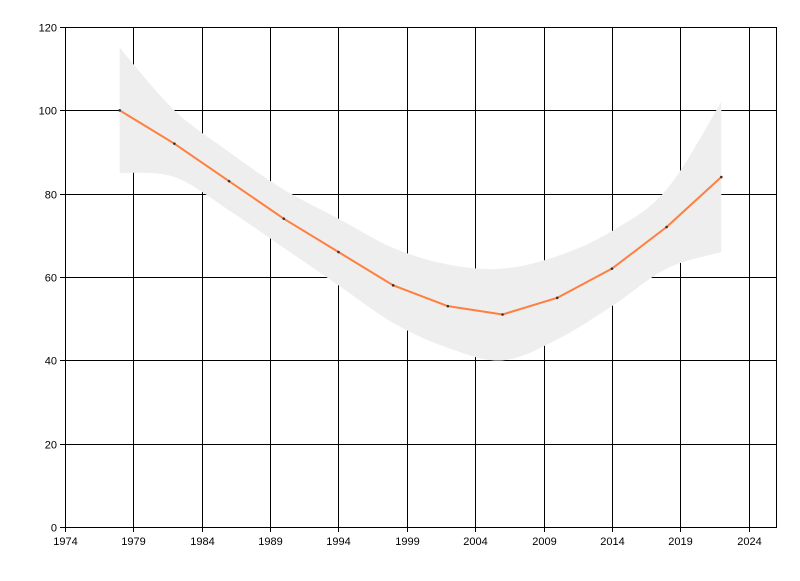  Describe the element at coordinates (54, 529) in the screenshot. I see `y-tick-label: 0` at that location.